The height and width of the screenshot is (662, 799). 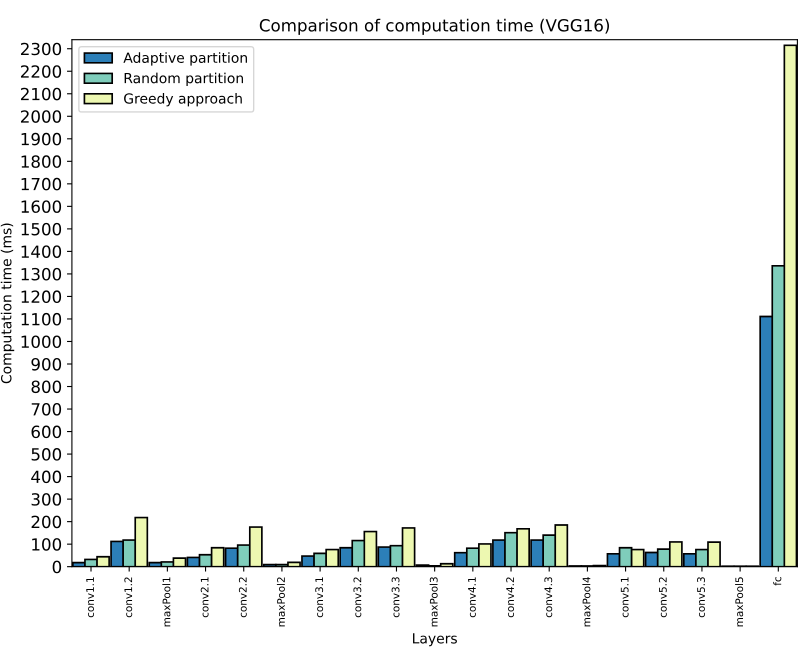 What do you see at coordinates (47, 387) in the screenshot?
I see `y-tick-label: 800` at bounding box center [47, 387].